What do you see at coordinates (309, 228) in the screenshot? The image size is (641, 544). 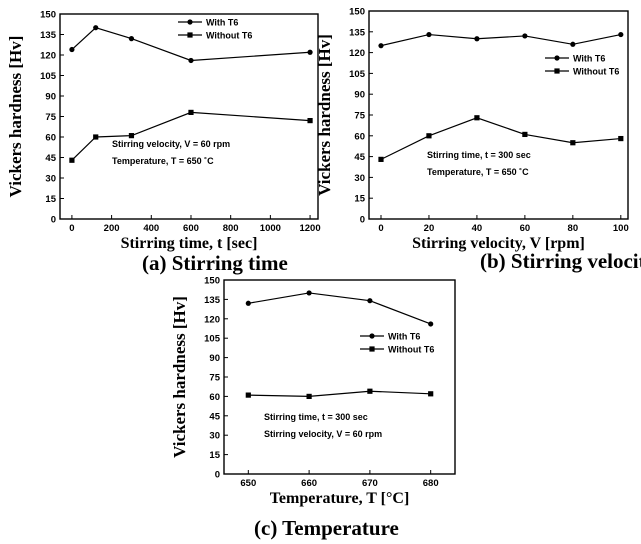 I see `x-tick-label: 1200` at bounding box center [309, 228].